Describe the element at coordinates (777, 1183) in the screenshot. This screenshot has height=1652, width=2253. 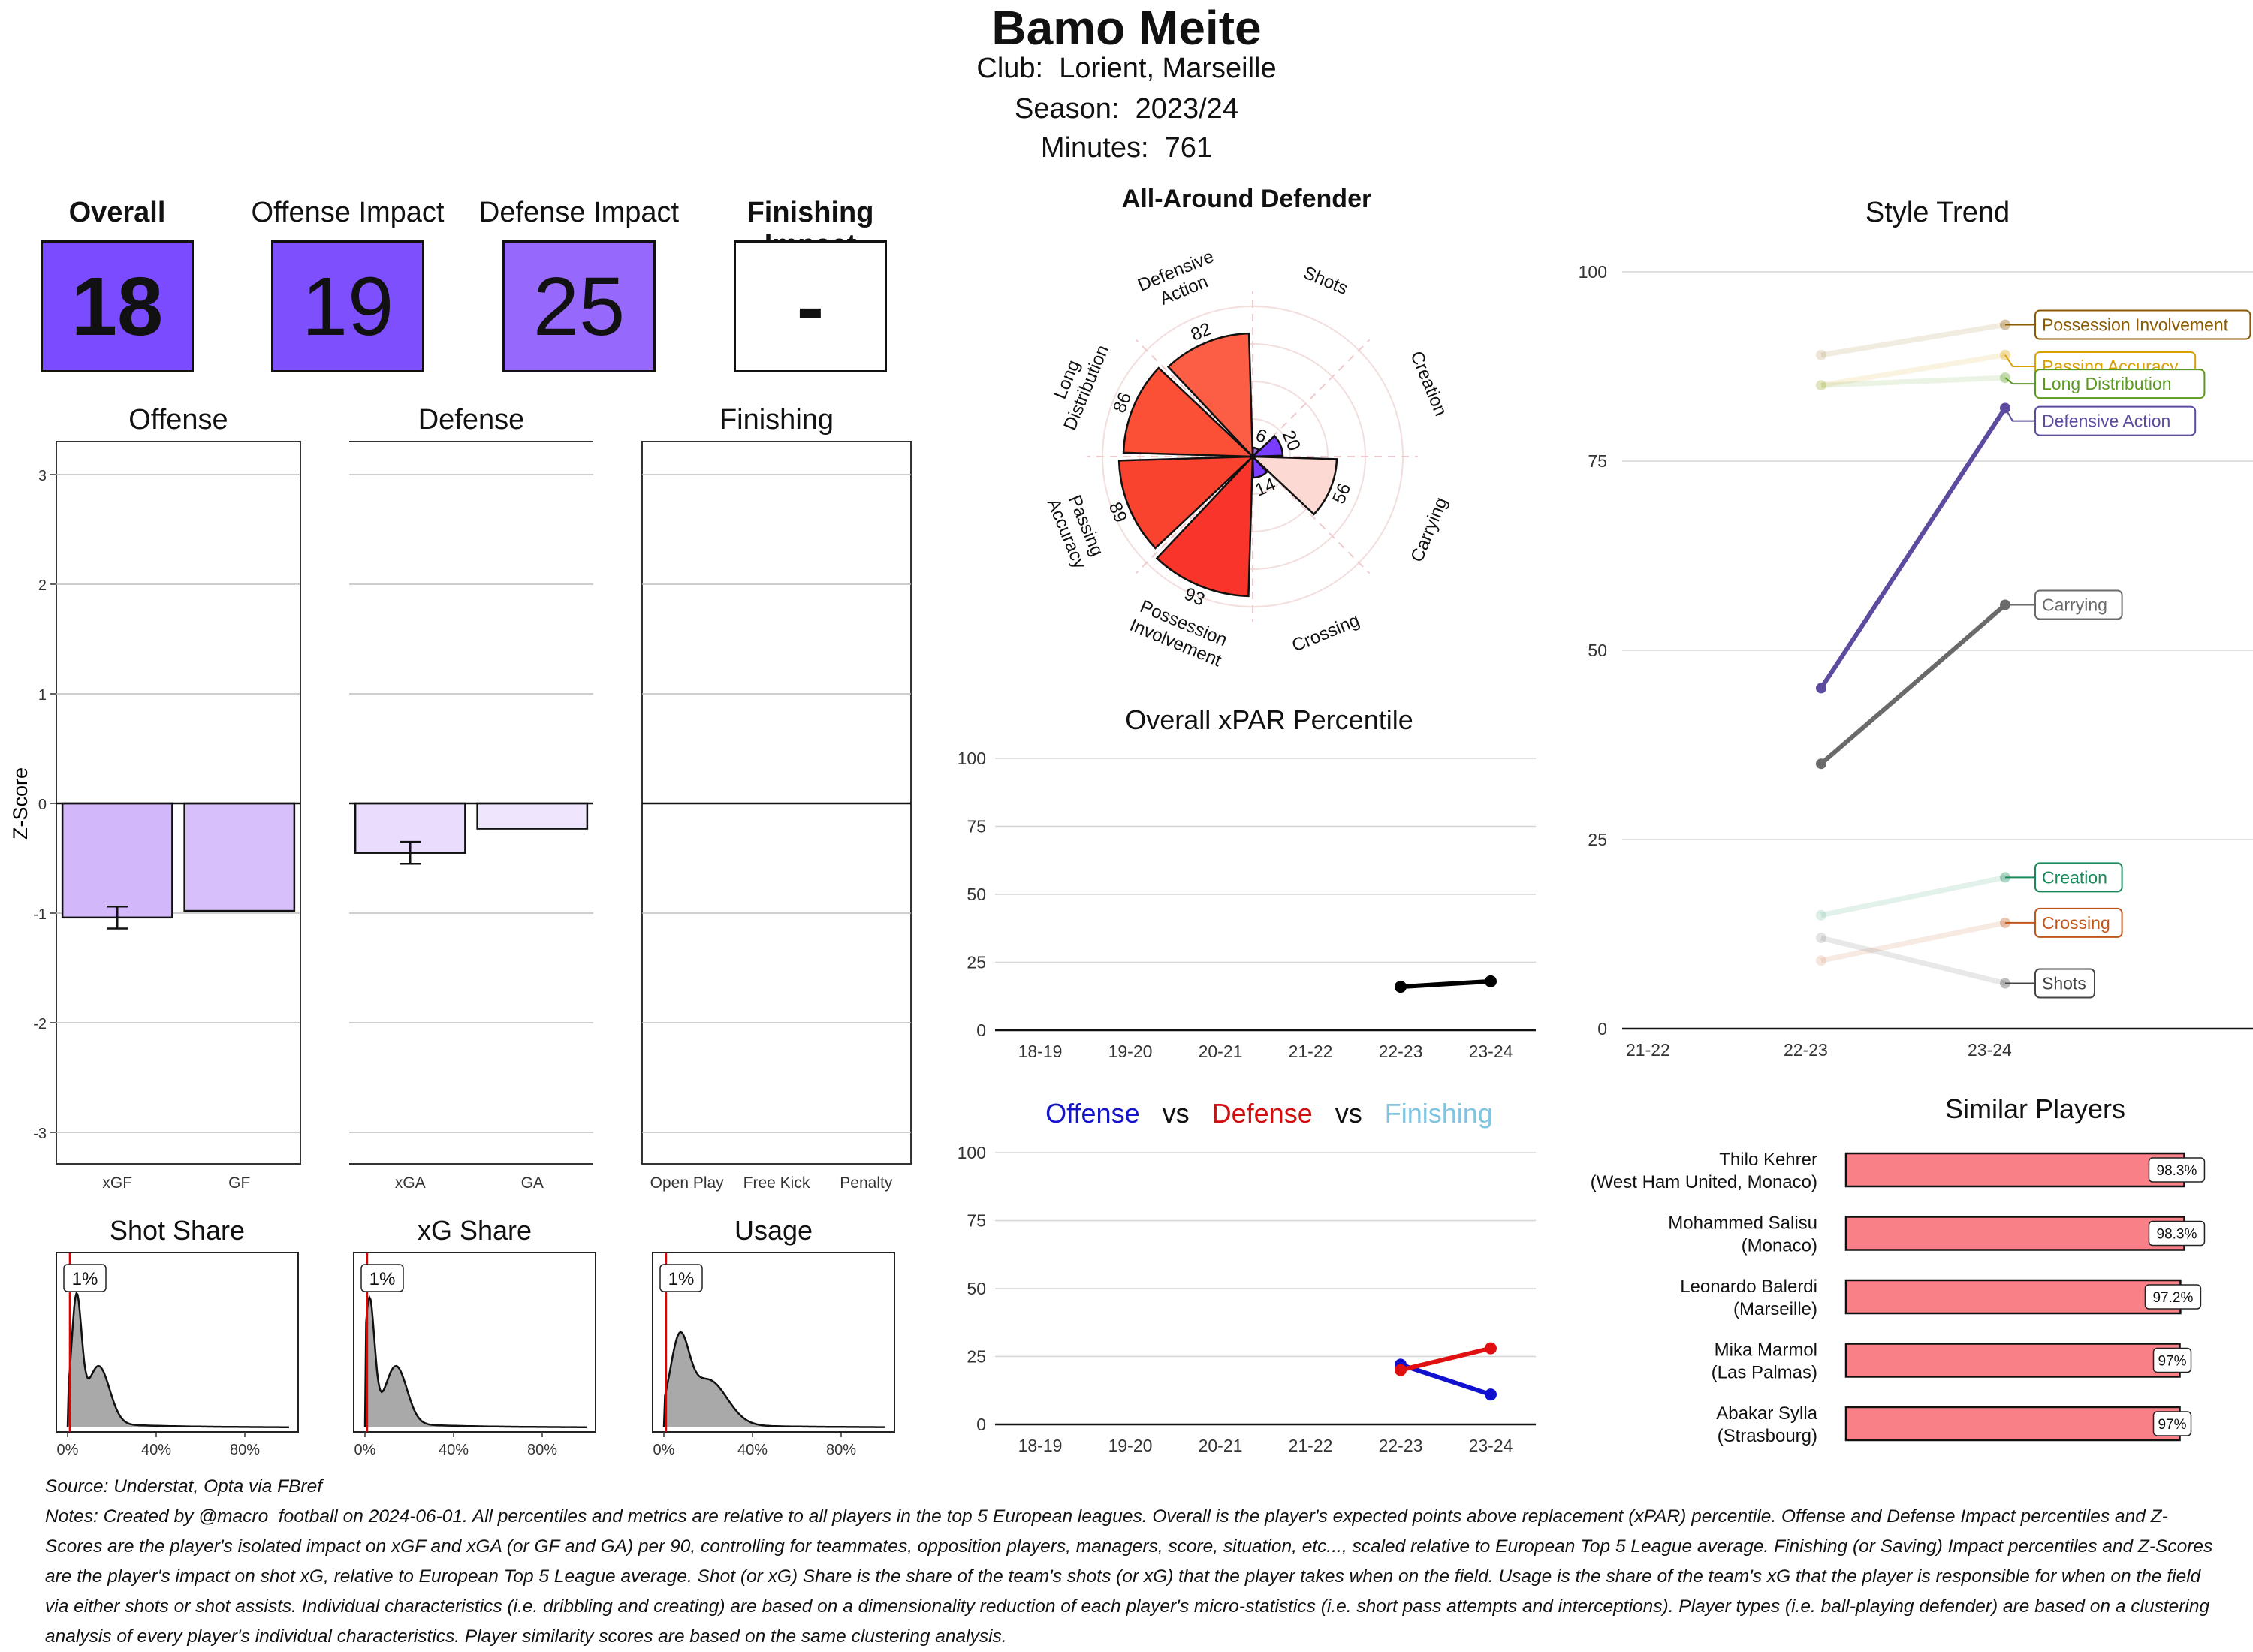
I see `zscore-xtick: Free Kick` at that location.